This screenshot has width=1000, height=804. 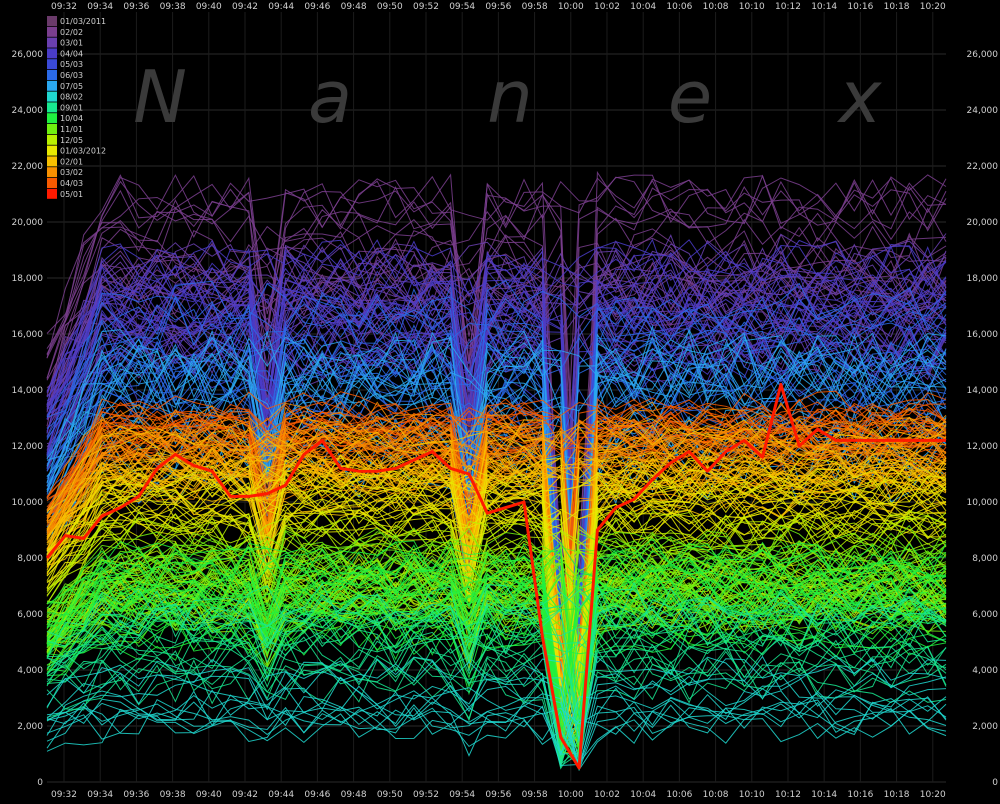 What do you see at coordinates (510, 97) in the screenshot?
I see `watermark-letter: n` at bounding box center [510, 97].